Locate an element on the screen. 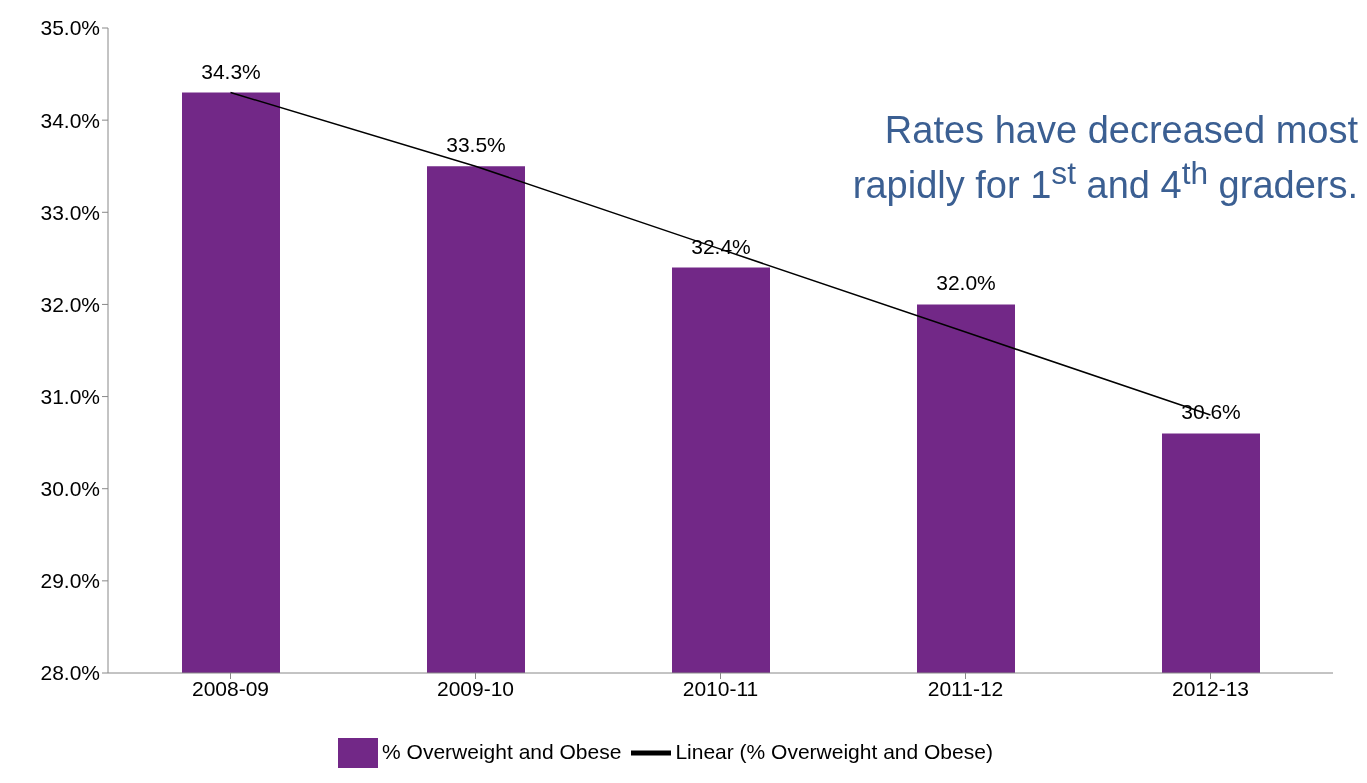  y-tick-label: 29.0% is located at coordinates (70, 581).